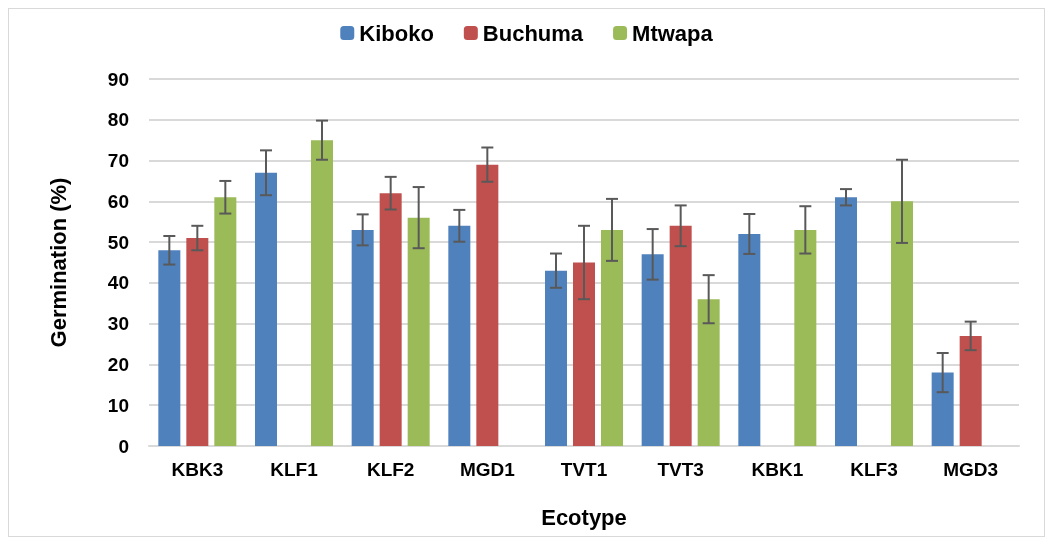  Describe the element at coordinates (118, 79) in the screenshot. I see `y-tick-label: 90` at that location.